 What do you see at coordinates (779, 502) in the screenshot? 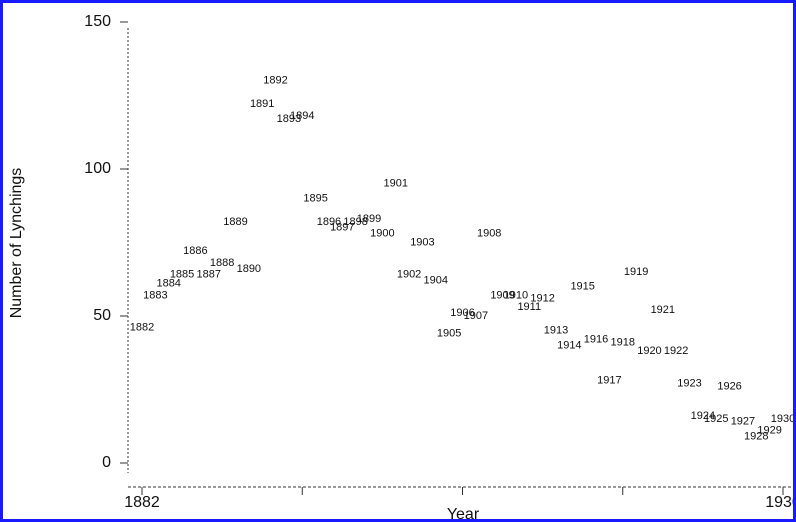
I see `x-tick-label: 1930` at bounding box center [779, 502].